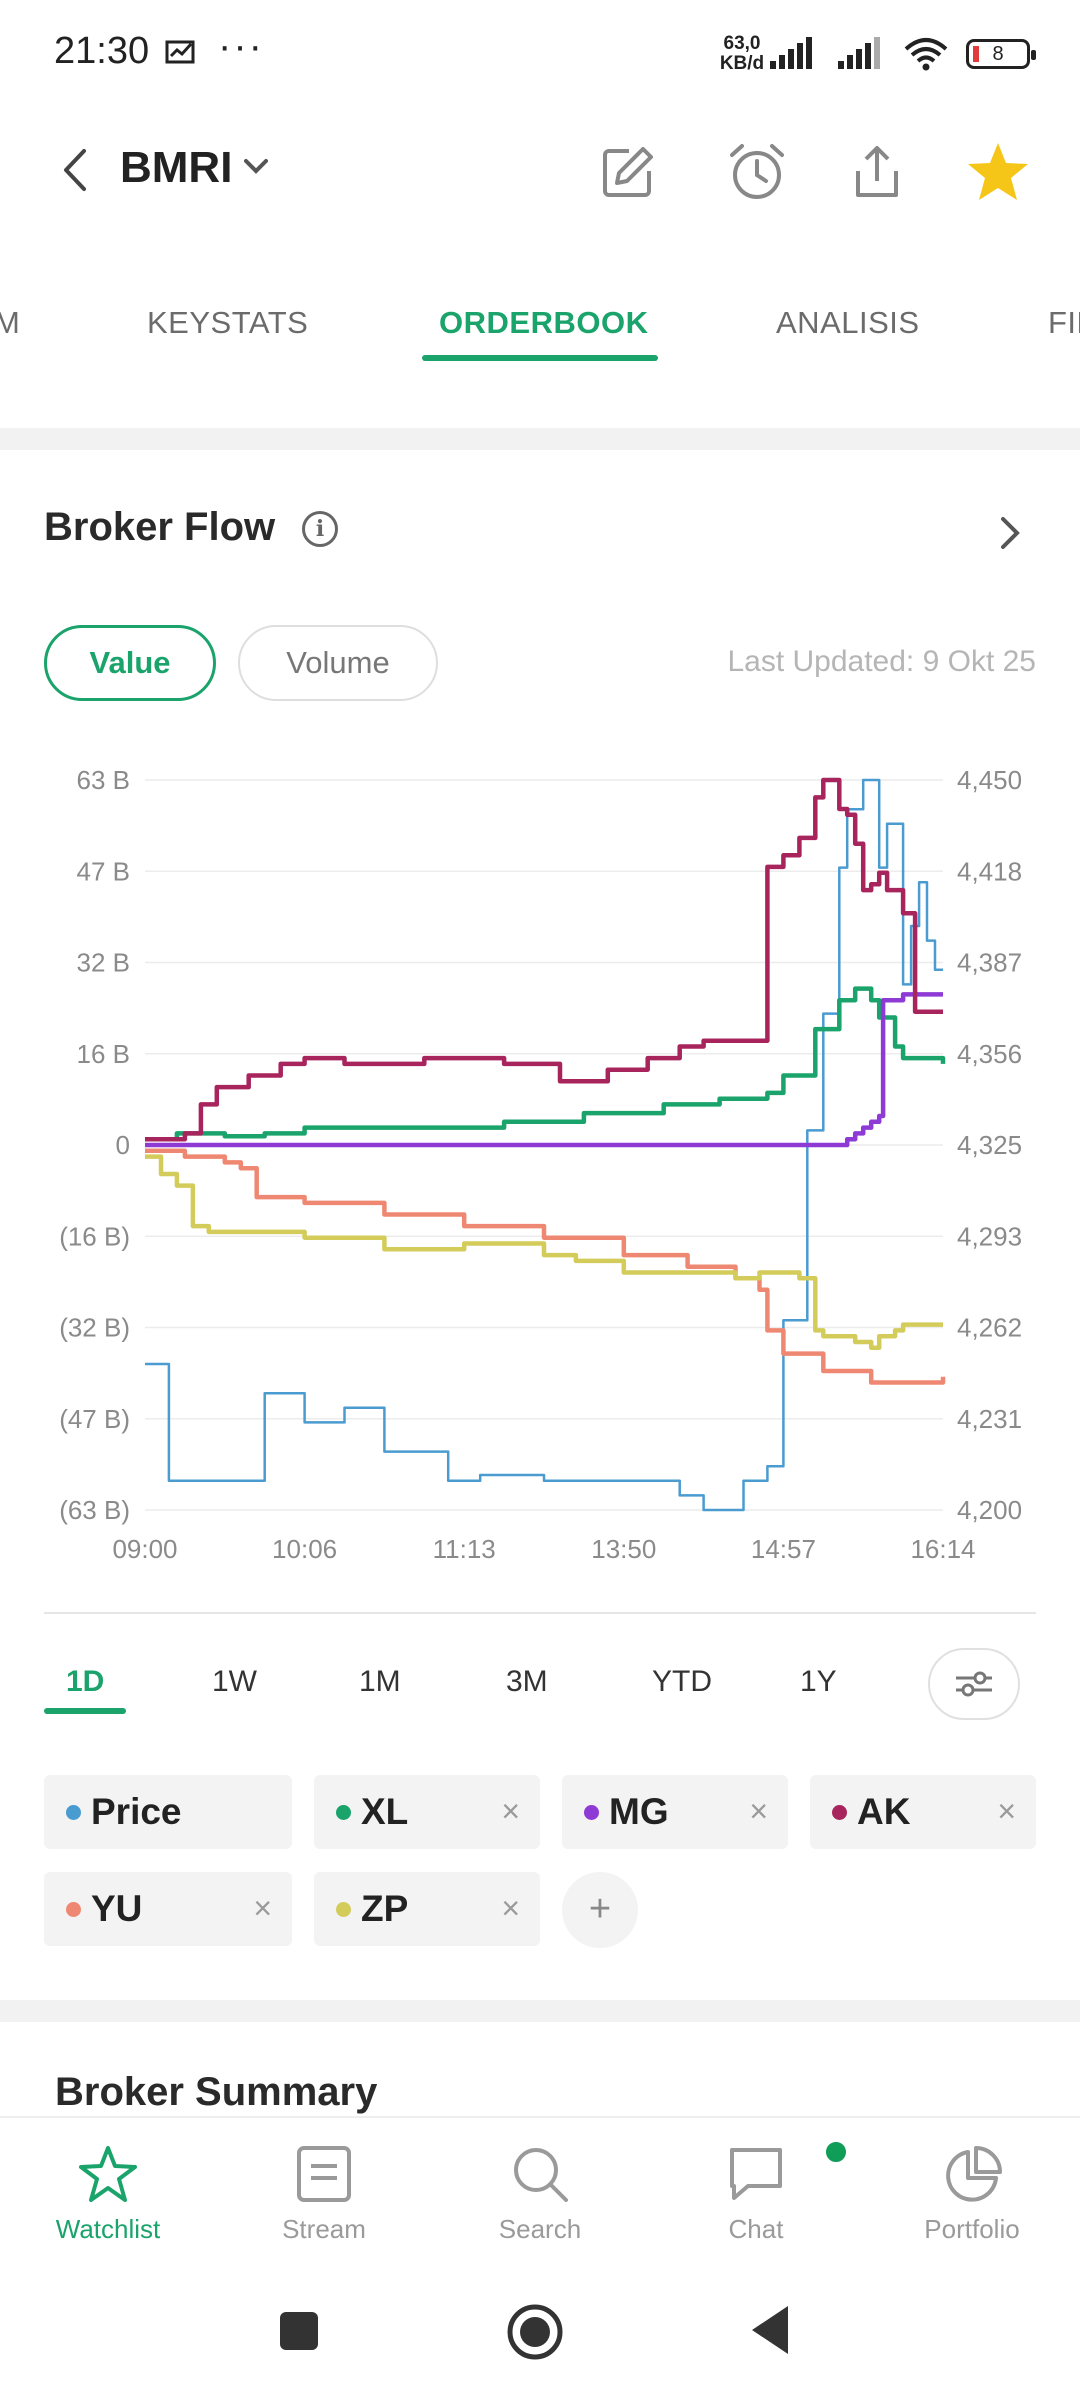 This screenshot has height=2400, width=1080. Describe the element at coordinates (427, 1909) in the screenshot. I see `legend-chip-zp: ZP ×` at that location.